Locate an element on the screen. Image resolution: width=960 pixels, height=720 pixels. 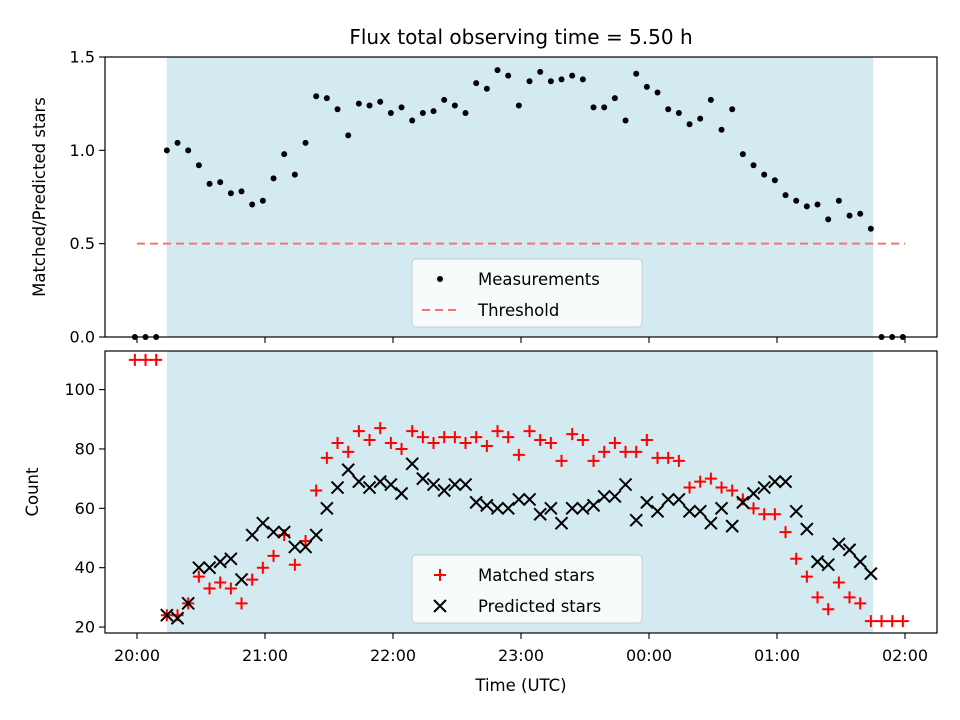
legend-label: Measurements is located at coordinates (539, 279).